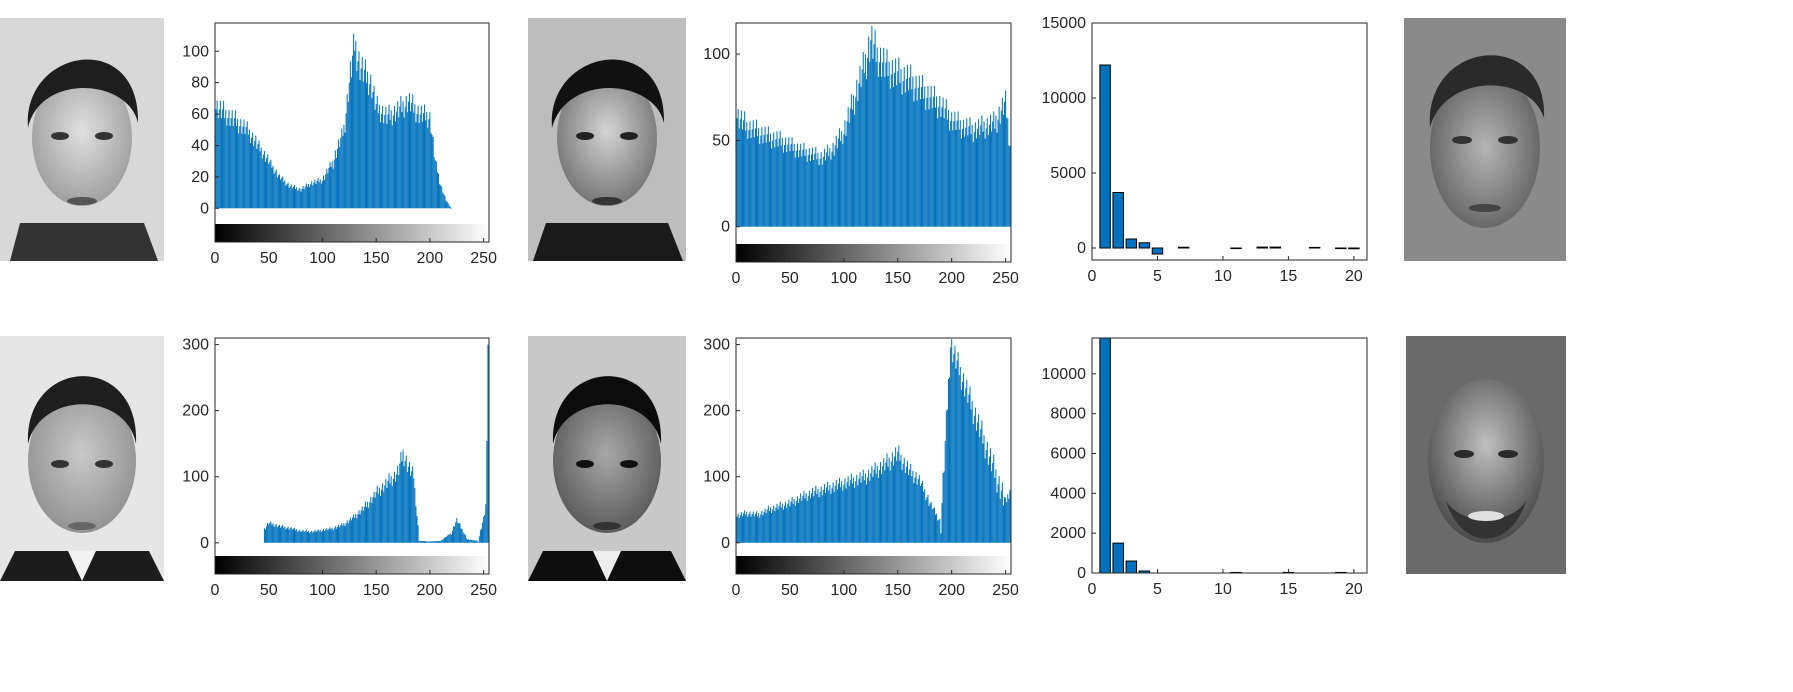  What do you see at coordinates (215, 590) in the screenshot?
I see `x-tick-label: 0` at bounding box center [215, 590].